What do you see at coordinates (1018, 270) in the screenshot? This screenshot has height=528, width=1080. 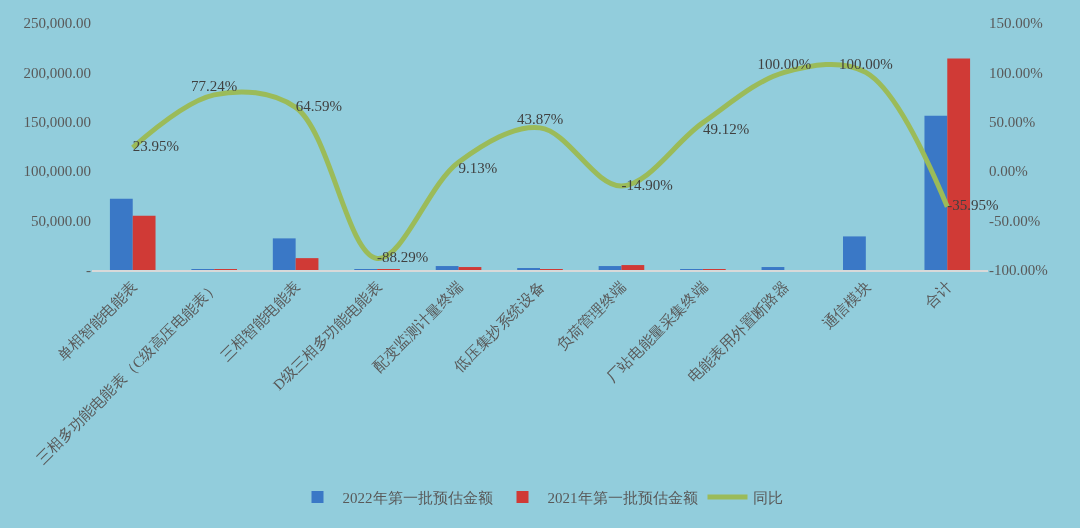 I see `y2-tick-label: -100.00%` at bounding box center [1018, 270].